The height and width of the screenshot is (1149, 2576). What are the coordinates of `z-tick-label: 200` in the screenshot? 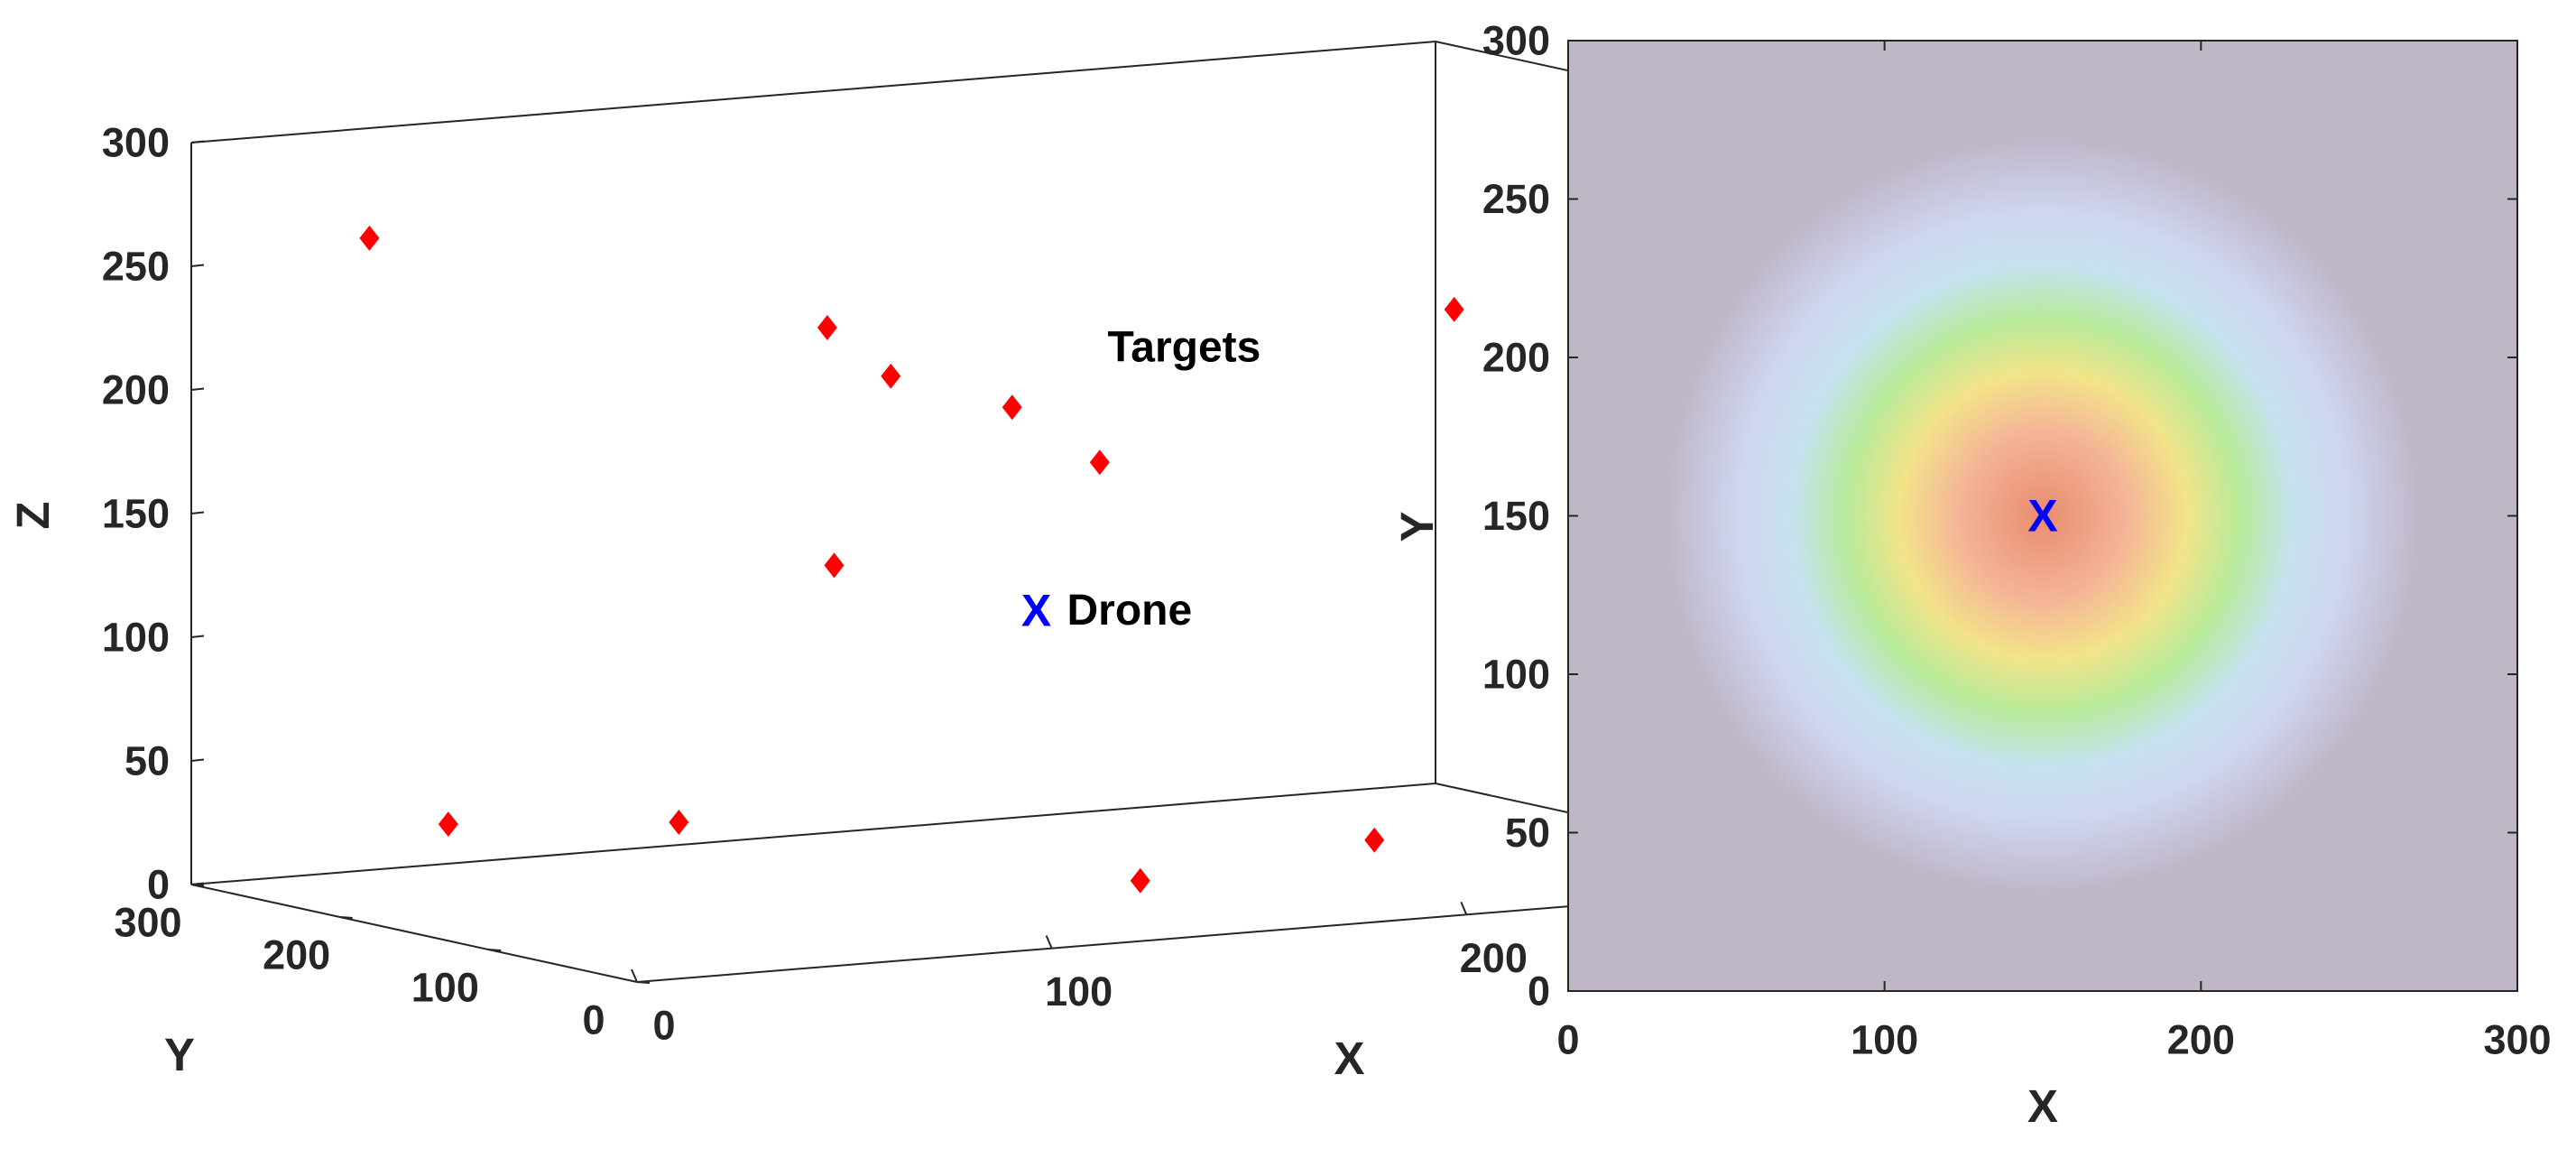 It's located at (136, 390).